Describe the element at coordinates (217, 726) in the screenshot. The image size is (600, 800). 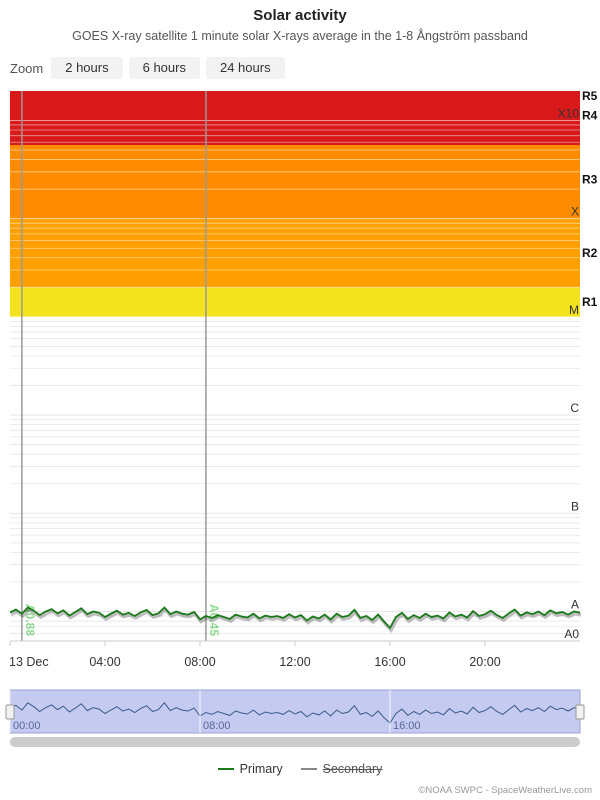
I see `navigator-tick-label: 08:00` at that location.